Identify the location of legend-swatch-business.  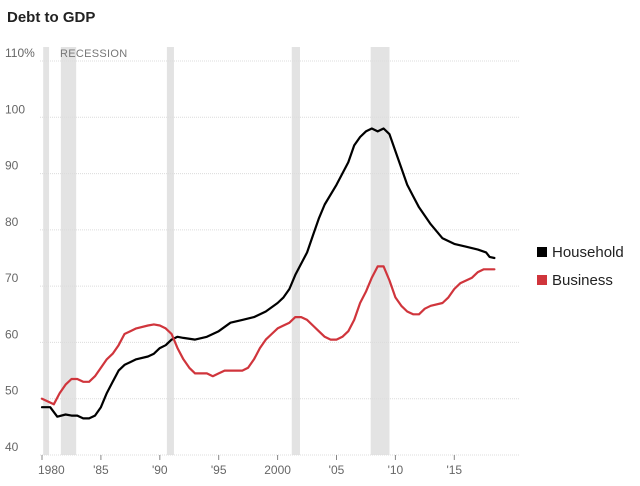
(542, 280).